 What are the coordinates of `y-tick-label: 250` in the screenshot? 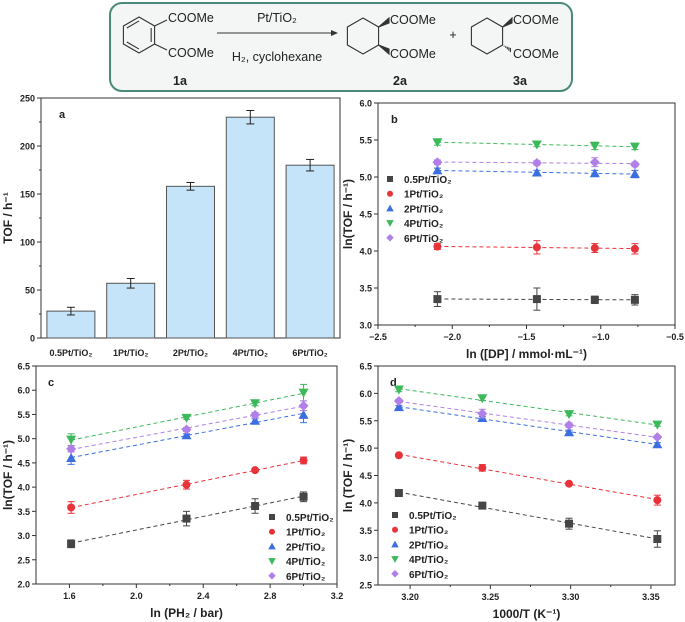 It's located at (27, 99).